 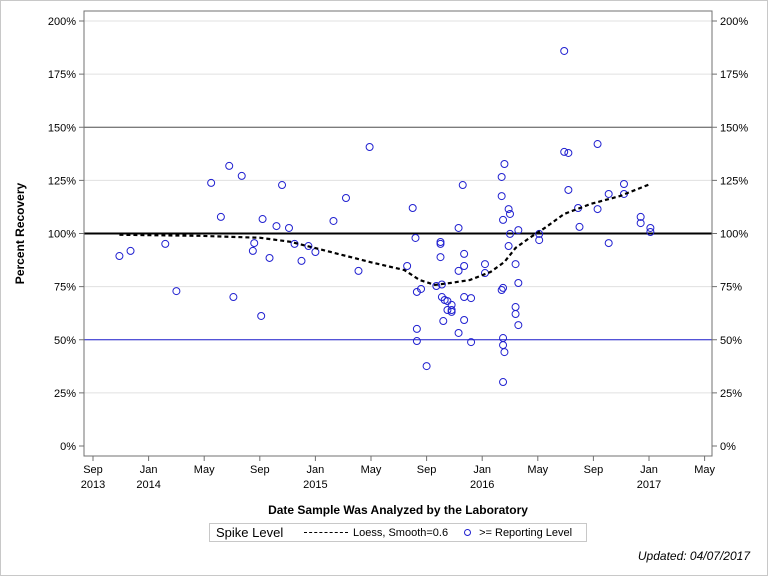 I want to click on y-tick-label: 200%, so click(x=62, y=22).